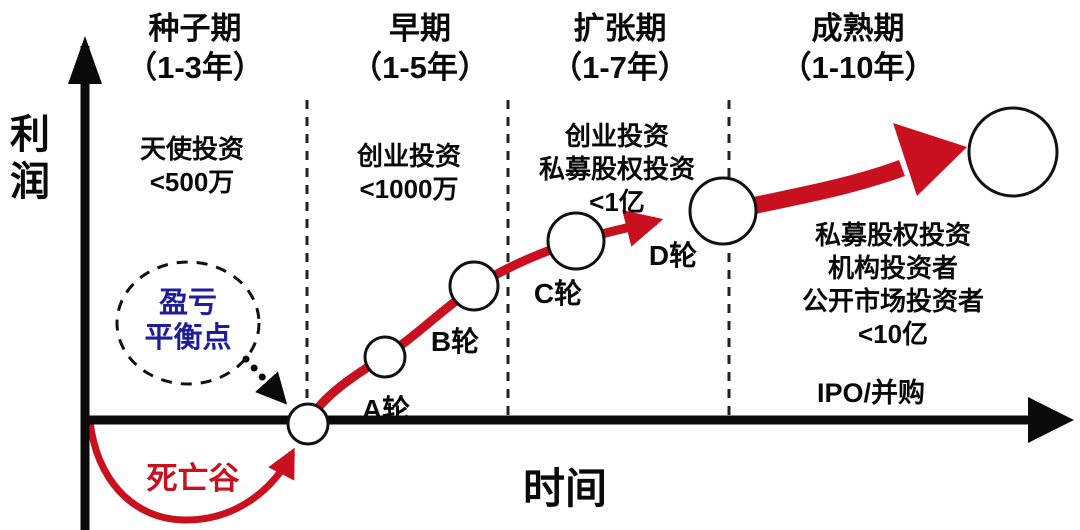 Image resolution: width=1080 pixels, height=530 pixels. Describe the element at coordinates (673, 255) in the screenshot. I see `round-d-label: D轮` at that location.